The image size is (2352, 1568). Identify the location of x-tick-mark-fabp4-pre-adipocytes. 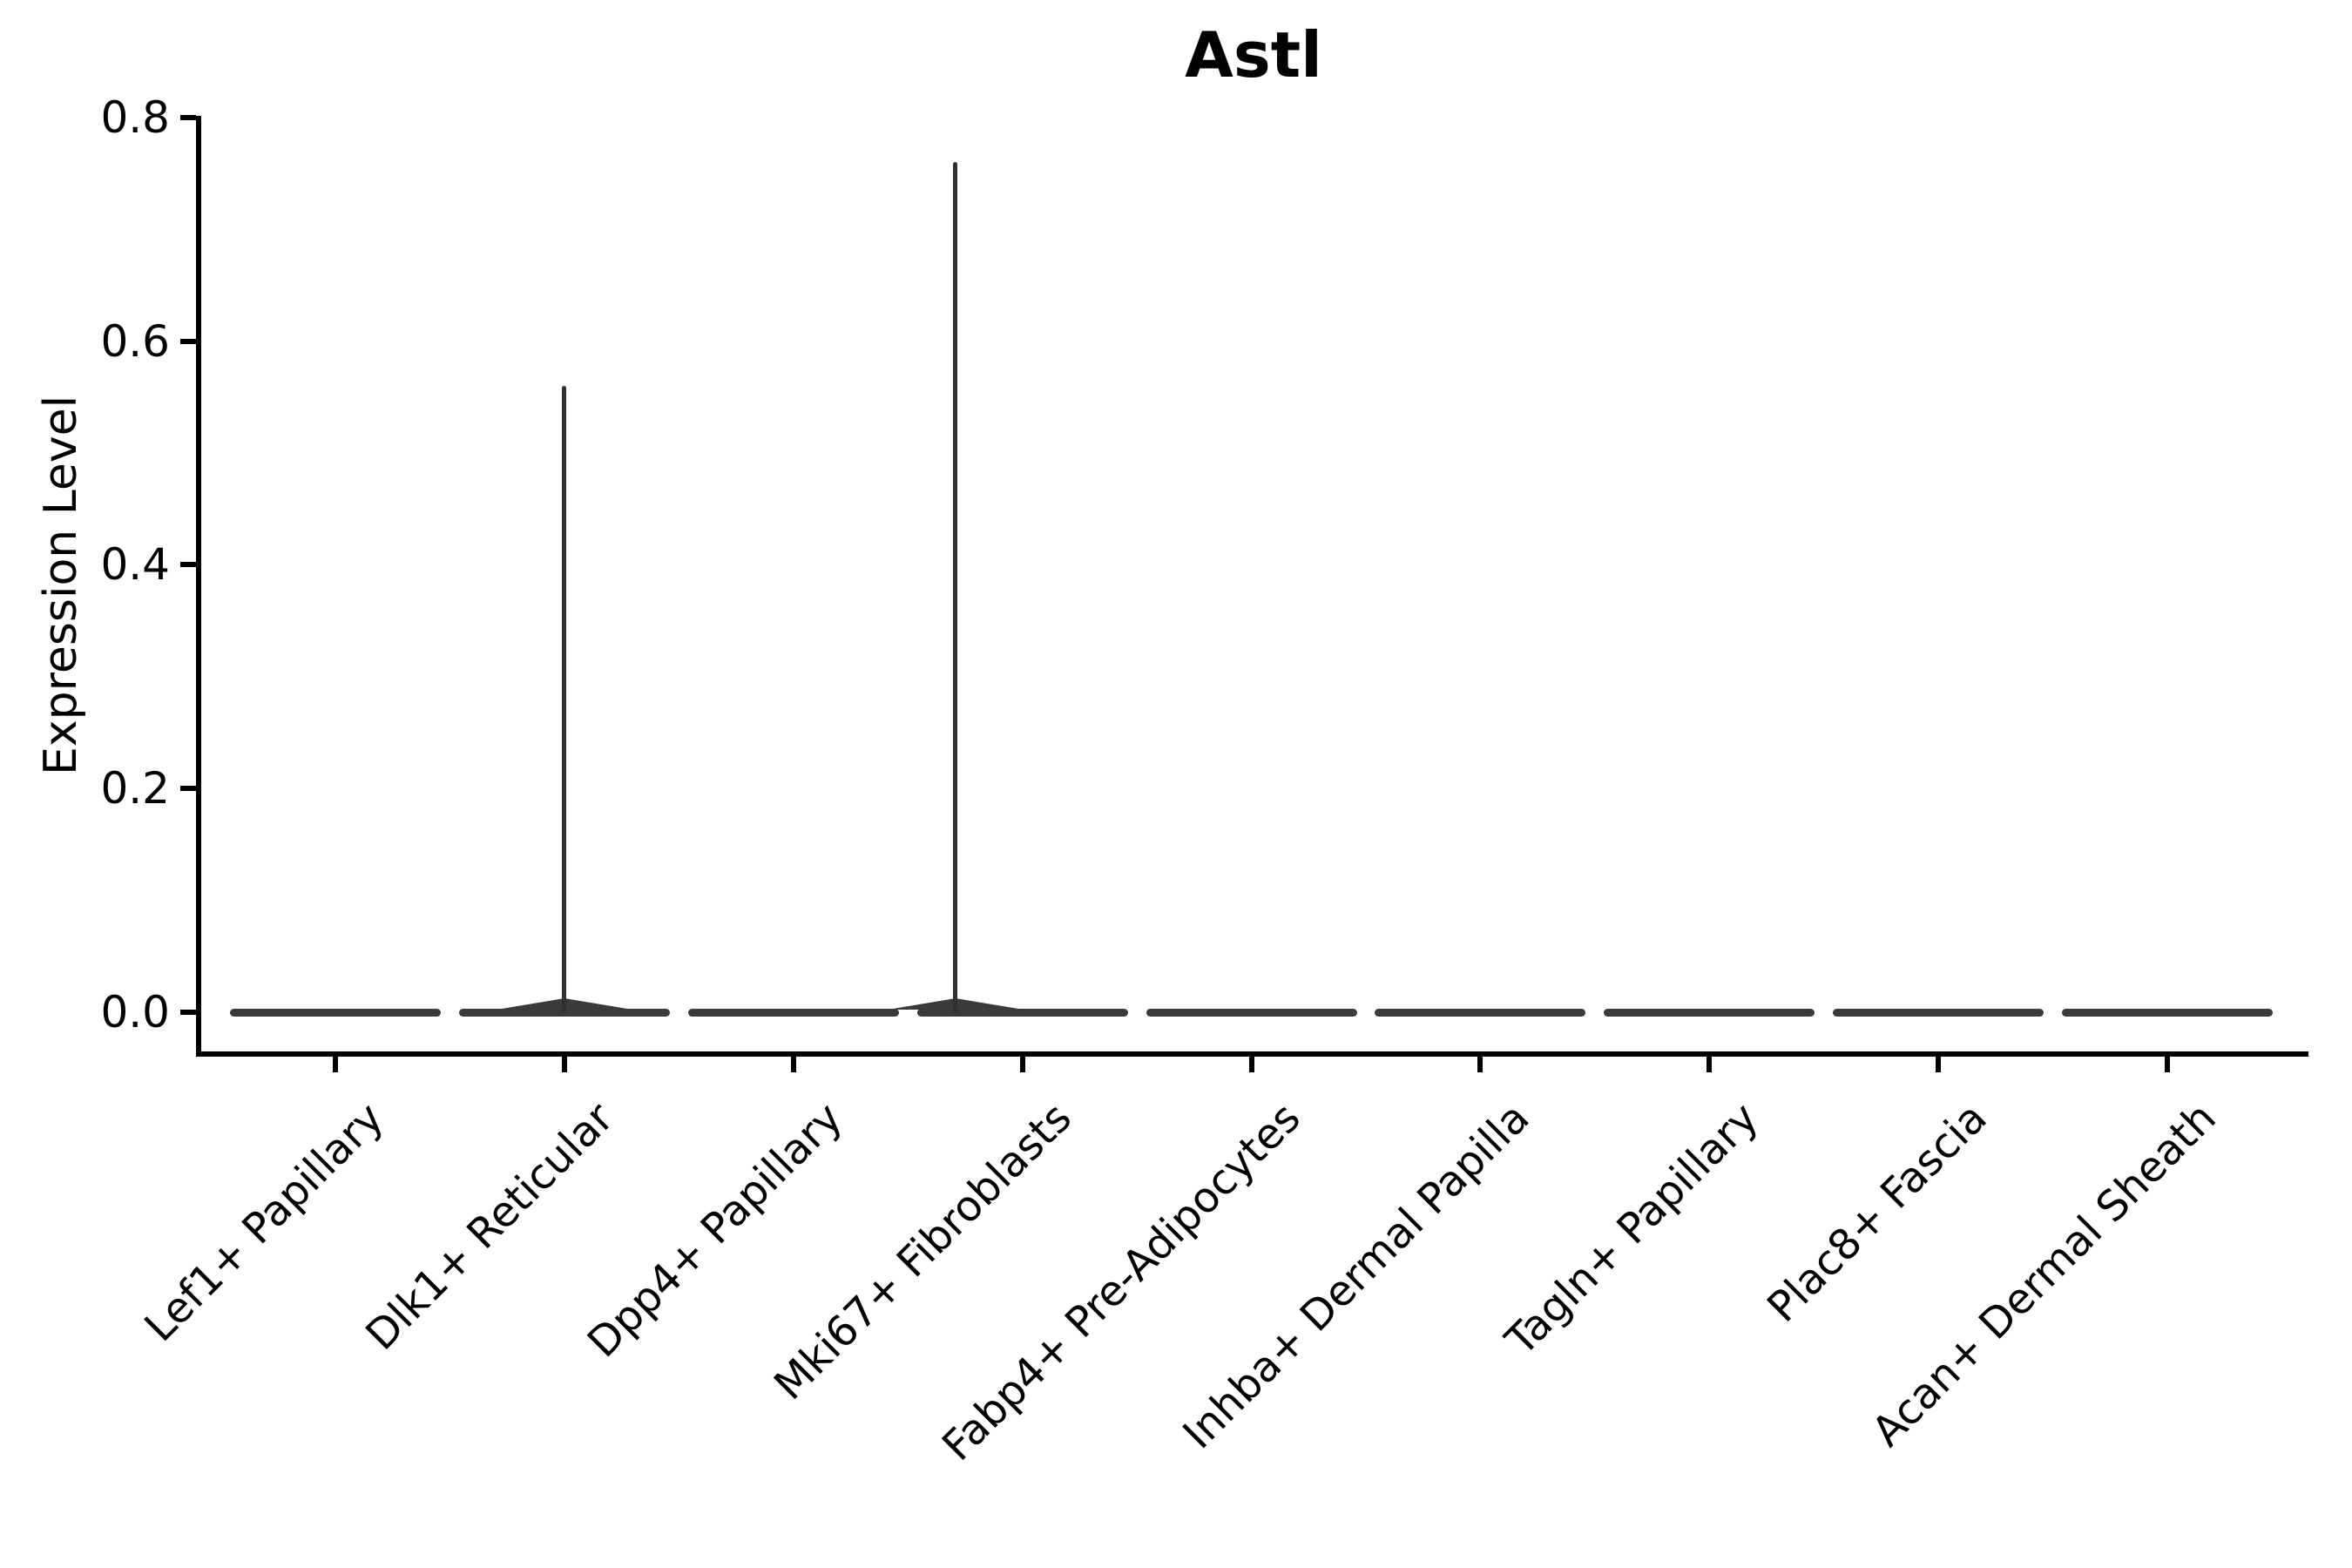
(1251, 1064).